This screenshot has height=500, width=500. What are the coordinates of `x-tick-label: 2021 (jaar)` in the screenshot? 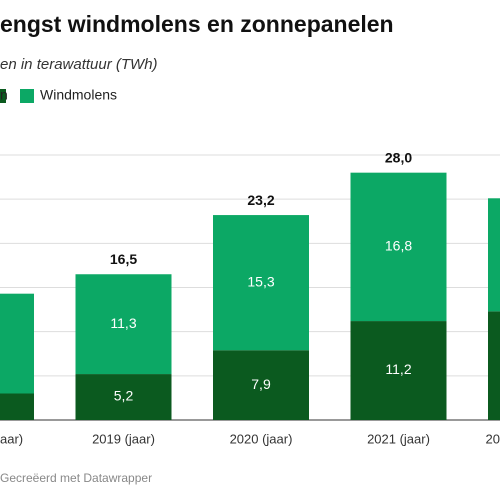 It's located at (398, 438).